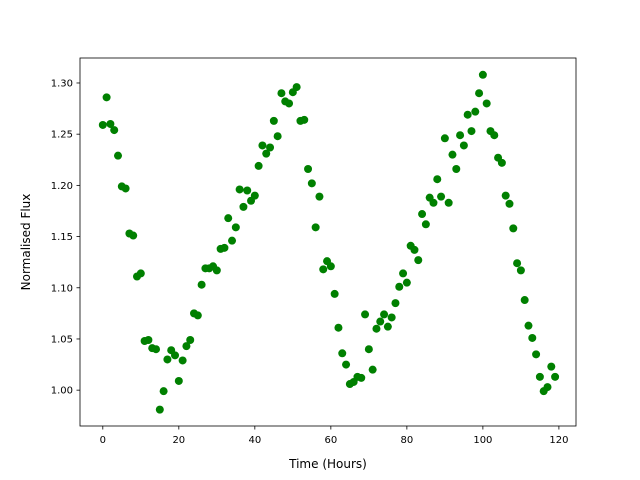  I want to click on x-axis-label: Time (Hours), so click(327, 464).